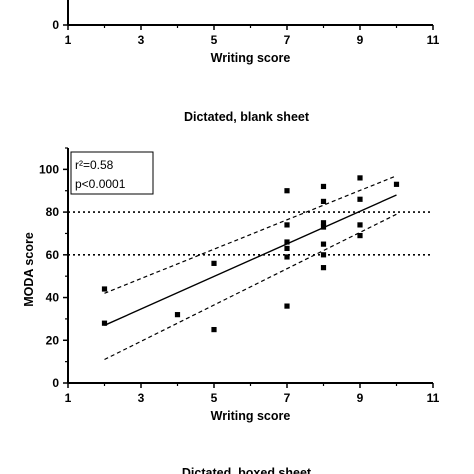 This screenshot has height=474, width=474. I want to click on y-tick-label: 60, so click(53, 255).